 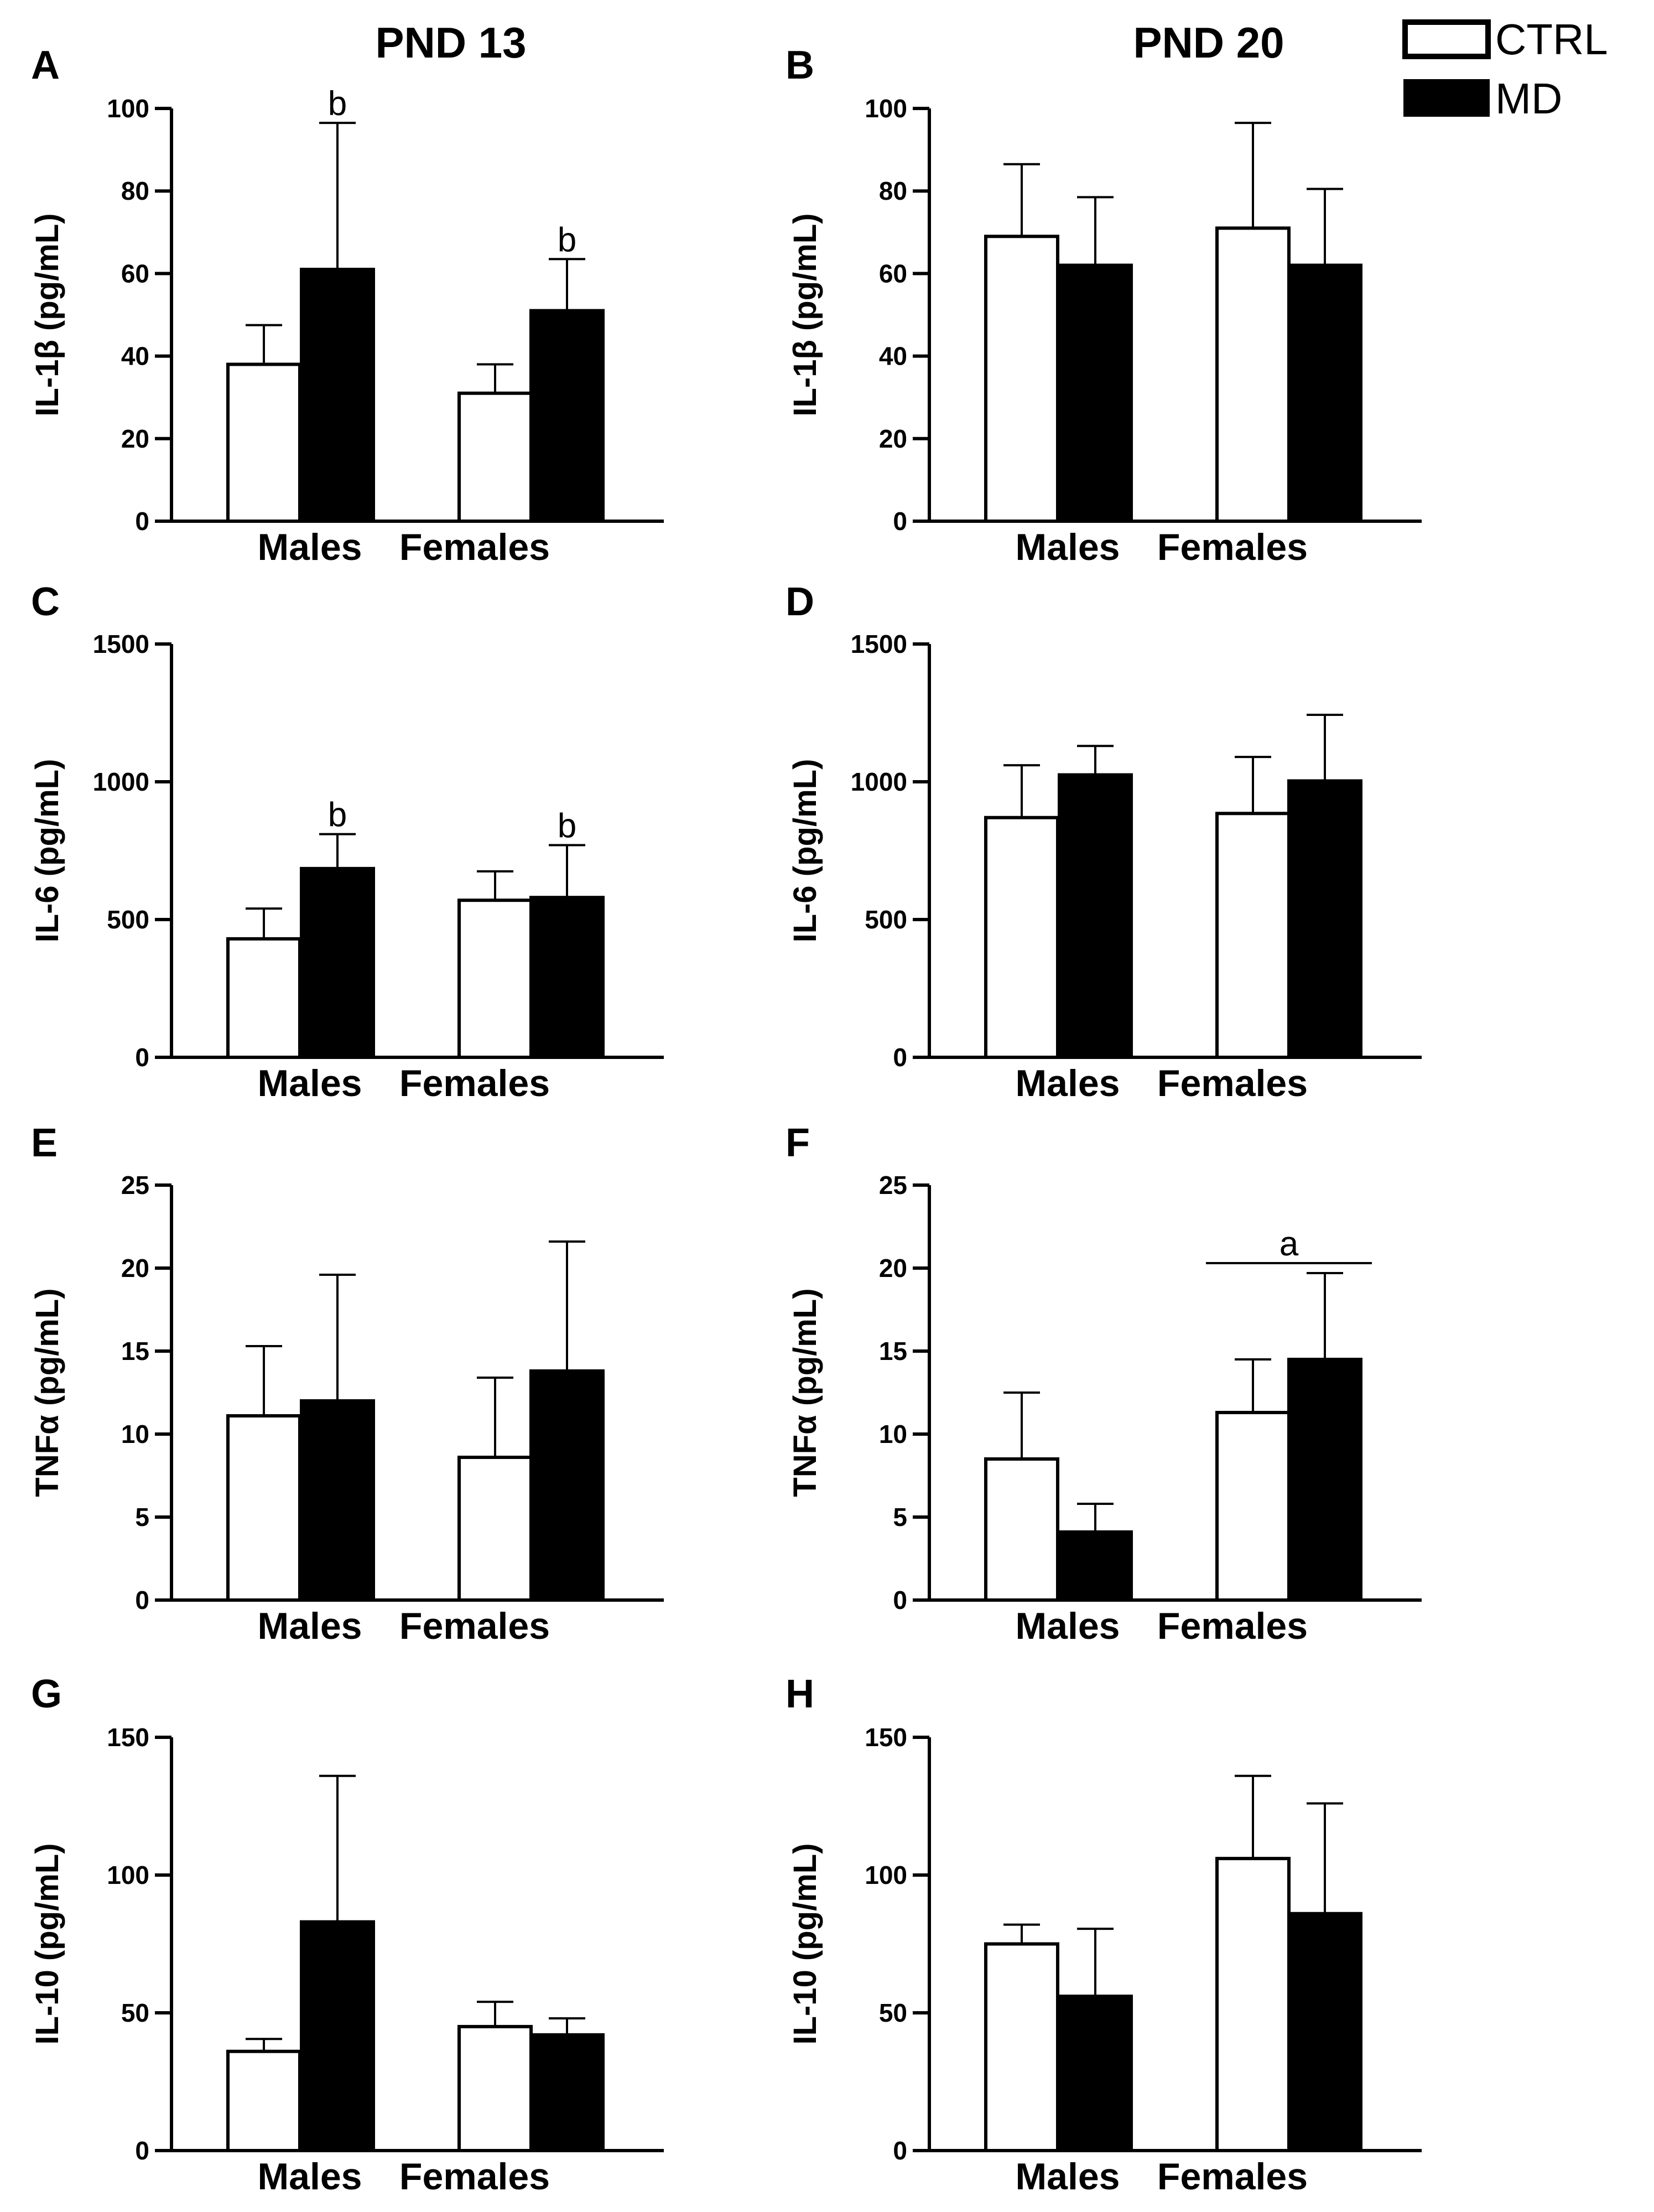 I want to click on panel-e: E TNFα (pg/mL) 0 5 10 15 20 25 Males Females, so click(x=346, y=1384).